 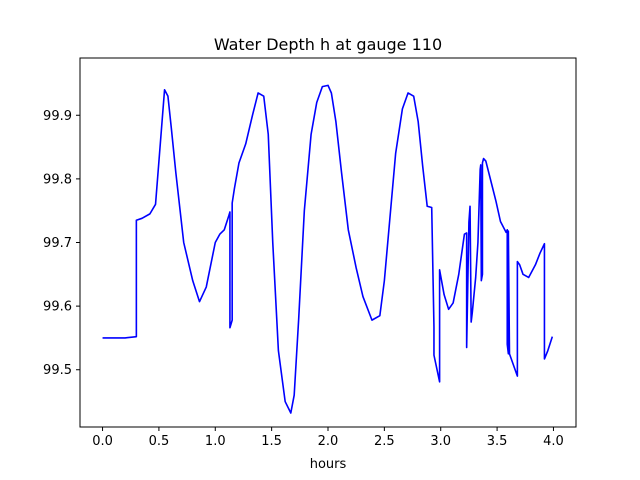 I want to click on y-tick-label: 99.9, so click(x=57, y=116).